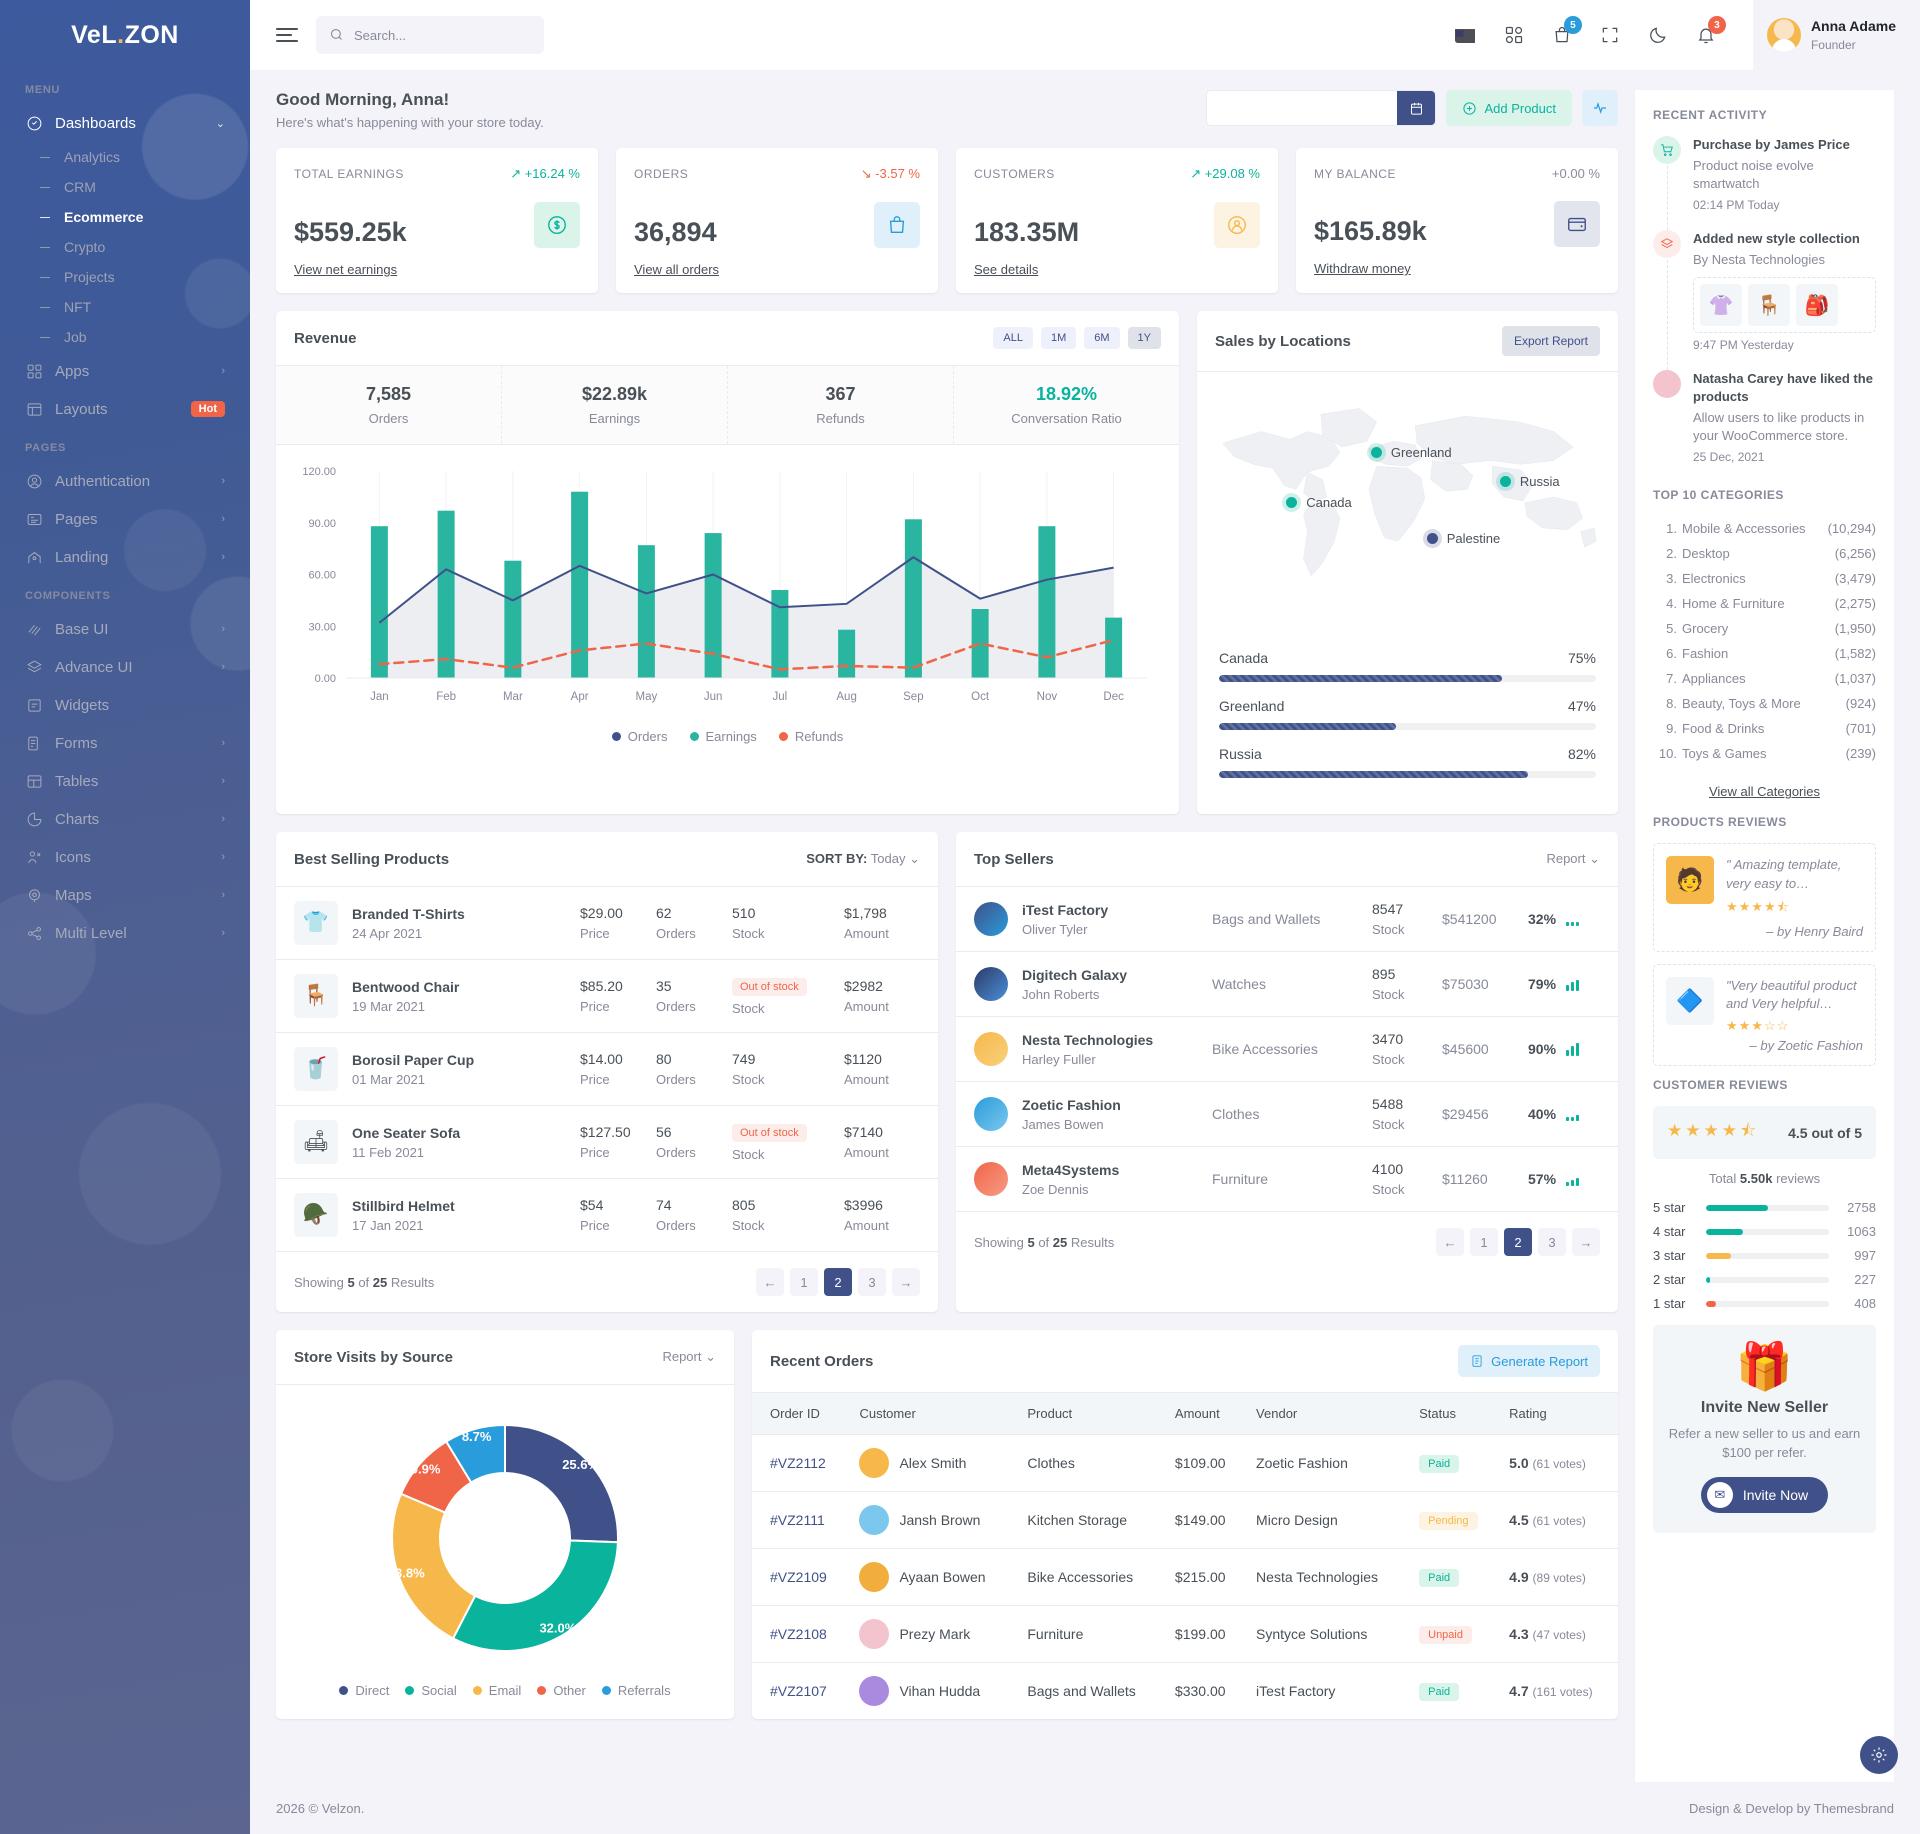 This screenshot has height=1834, width=1920. I want to click on top-sellers-page-next: →, so click(1586, 1242).